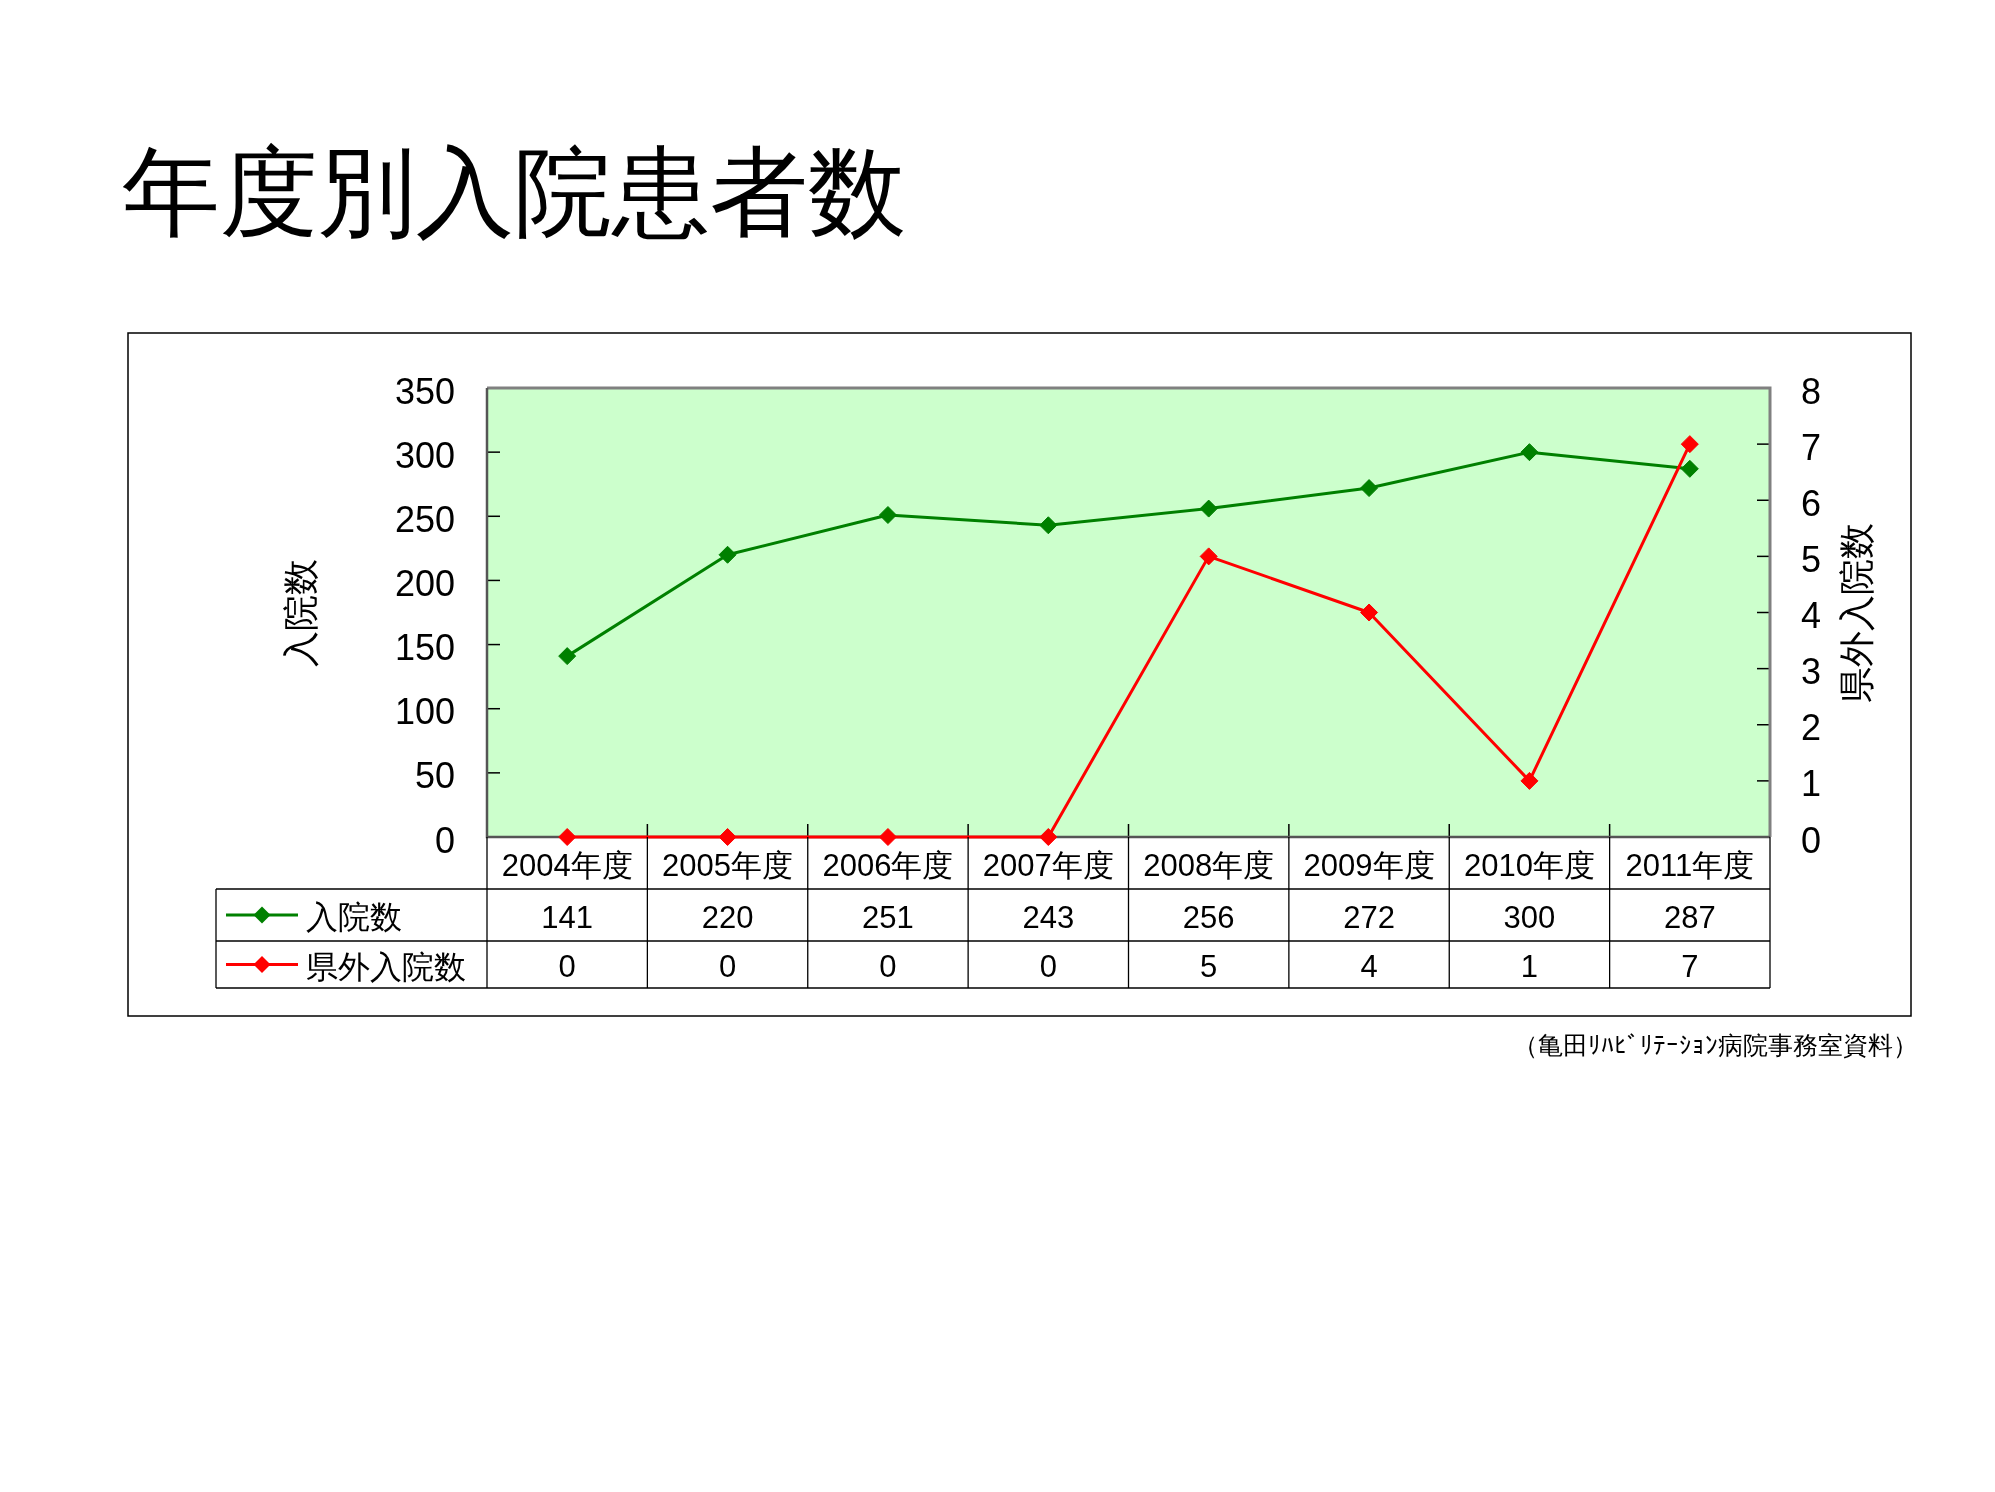 This screenshot has height=1492, width=1995. What do you see at coordinates (424, 648) in the screenshot?
I see `y-tick-label: 150` at bounding box center [424, 648].